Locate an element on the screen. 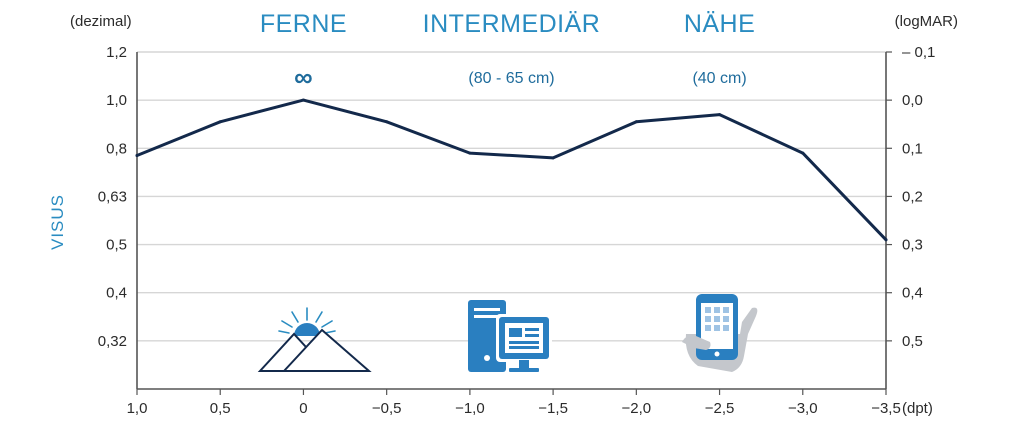 The image size is (1030, 430). y-tick-label-left: 0,32 is located at coordinates (112, 341).